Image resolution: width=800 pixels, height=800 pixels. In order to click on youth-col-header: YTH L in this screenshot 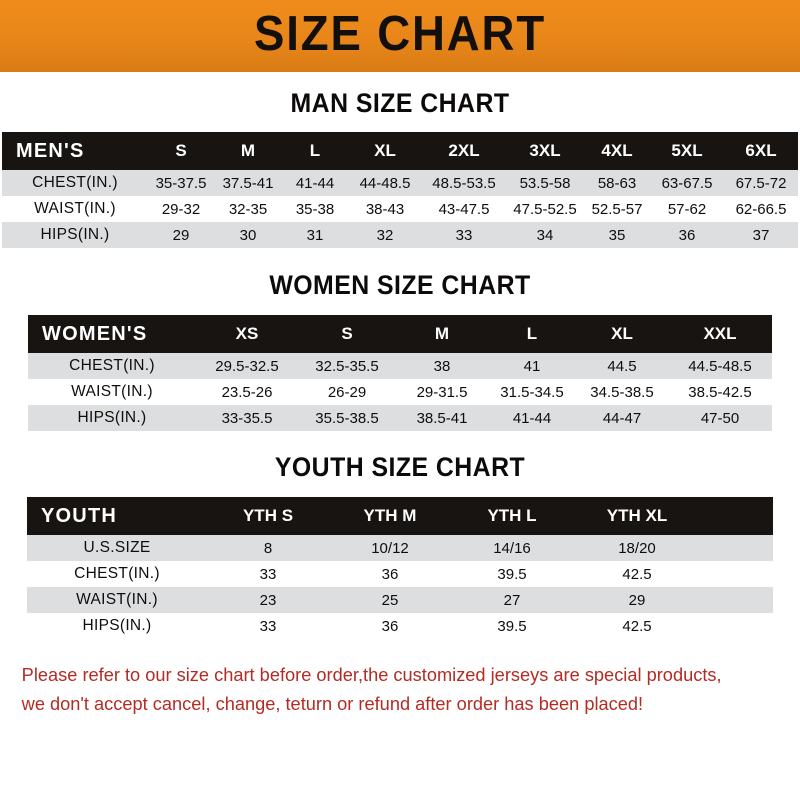, I will do `click(512, 516)`.